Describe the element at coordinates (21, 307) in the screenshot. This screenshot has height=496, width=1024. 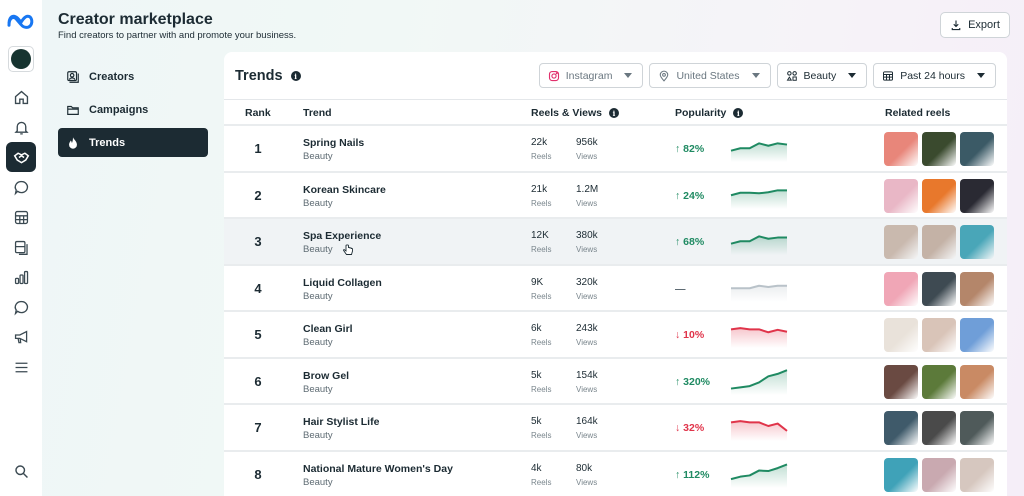
I see `message-icon` at that location.